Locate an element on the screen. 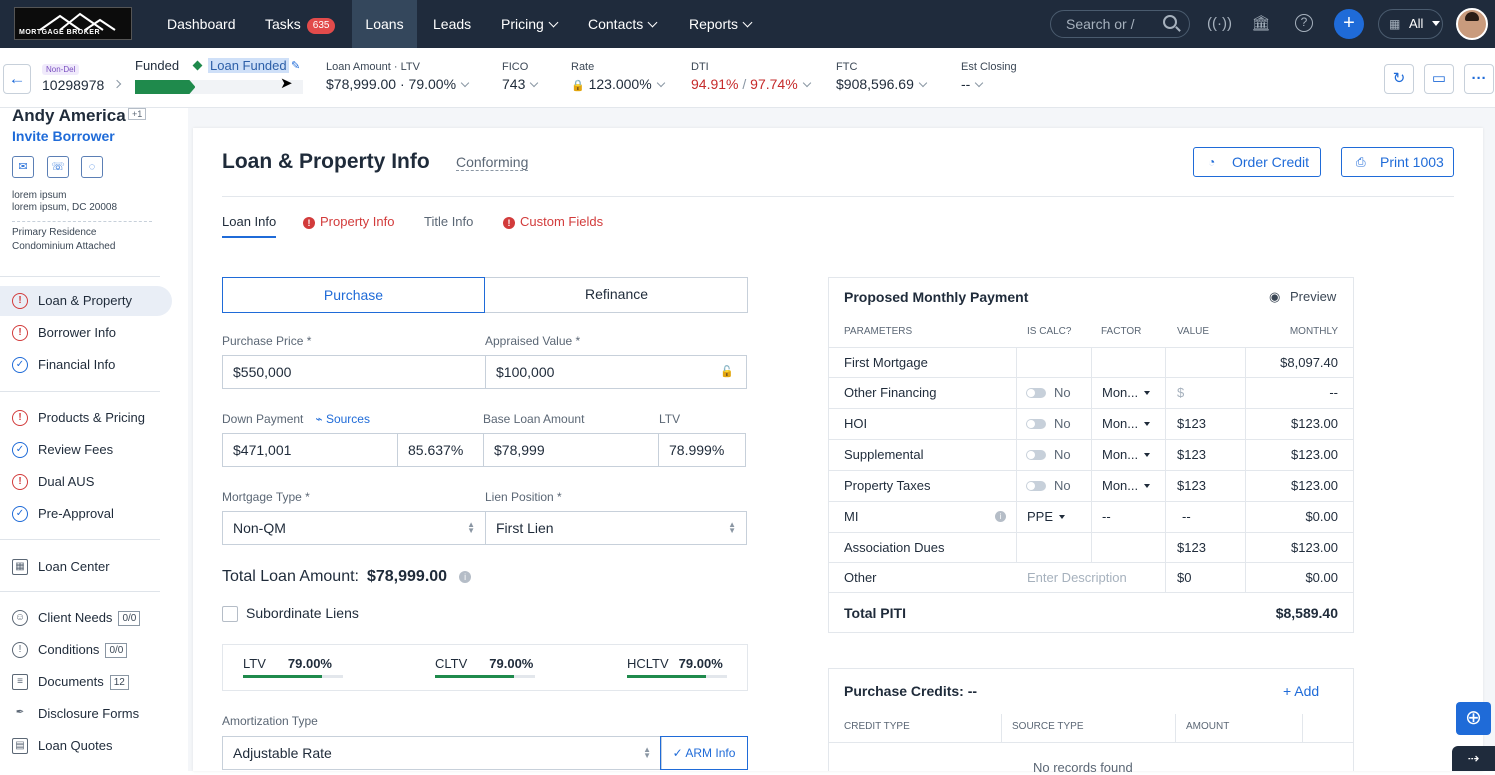 The image size is (1495, 775). sources-link: ⌁ Sources is located at coordinates (342, 419).